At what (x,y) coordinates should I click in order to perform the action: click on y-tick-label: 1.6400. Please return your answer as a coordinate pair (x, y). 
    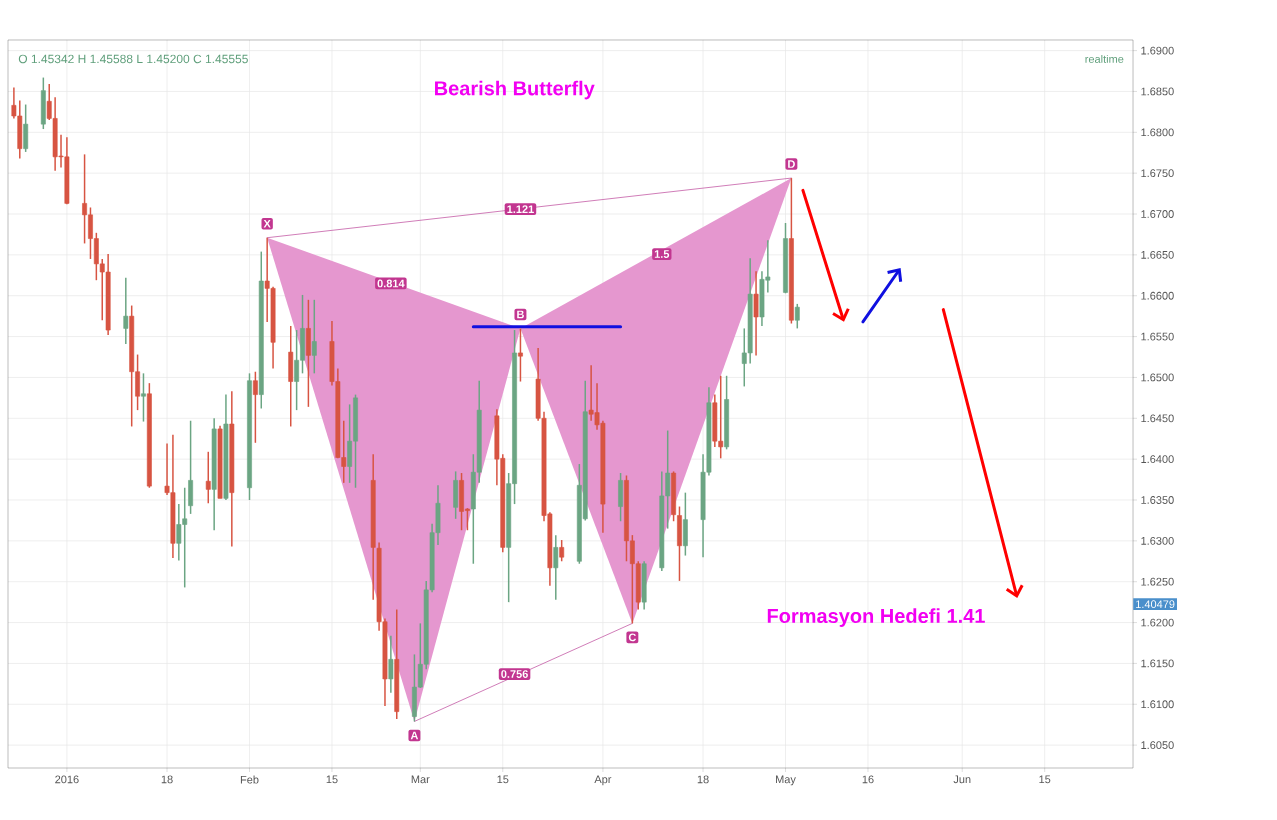
    Looking at the image, I should click on (1157, 459).